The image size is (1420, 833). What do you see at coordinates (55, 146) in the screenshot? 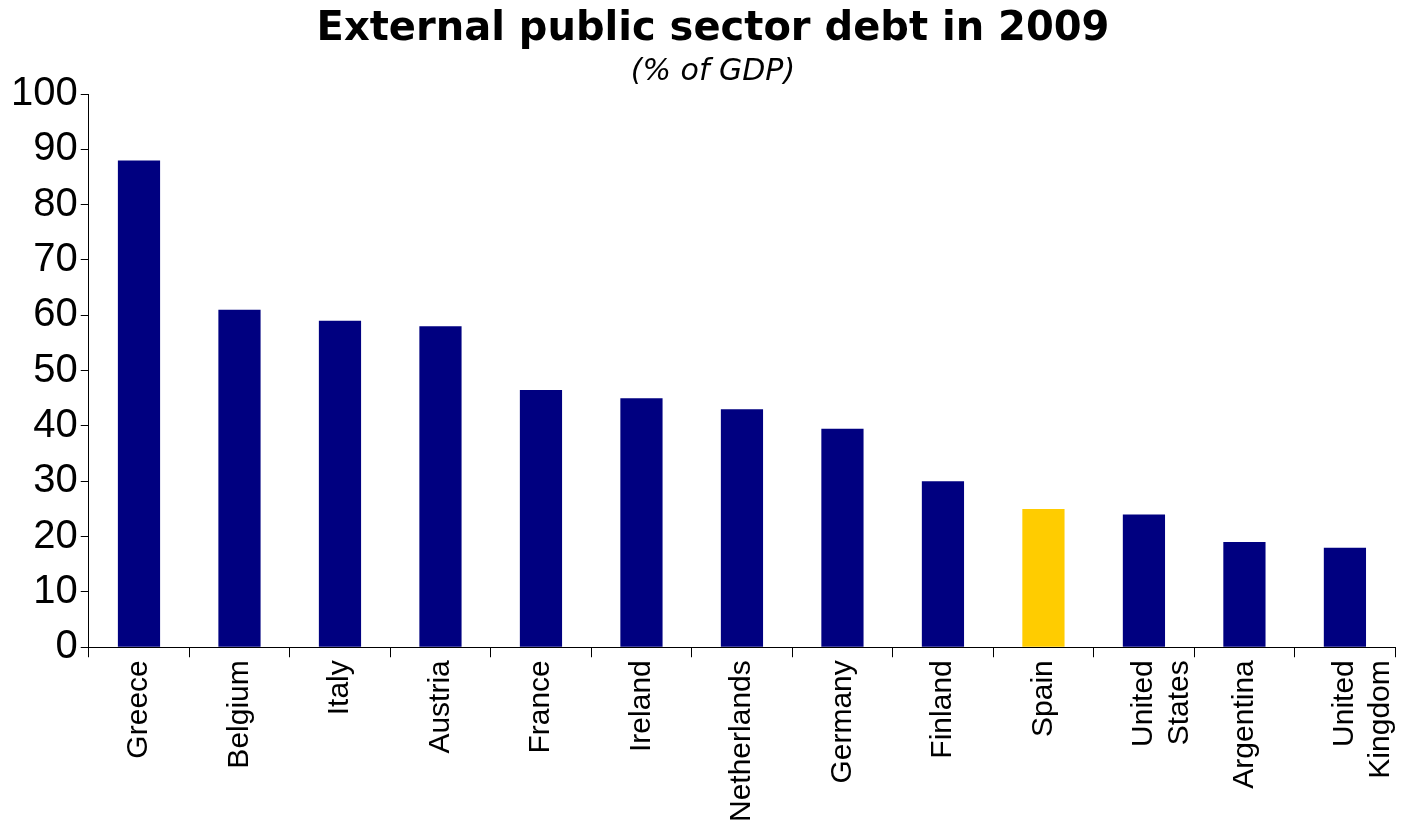
I see `y-tick-label: 90` at bounding box center [55, 146].